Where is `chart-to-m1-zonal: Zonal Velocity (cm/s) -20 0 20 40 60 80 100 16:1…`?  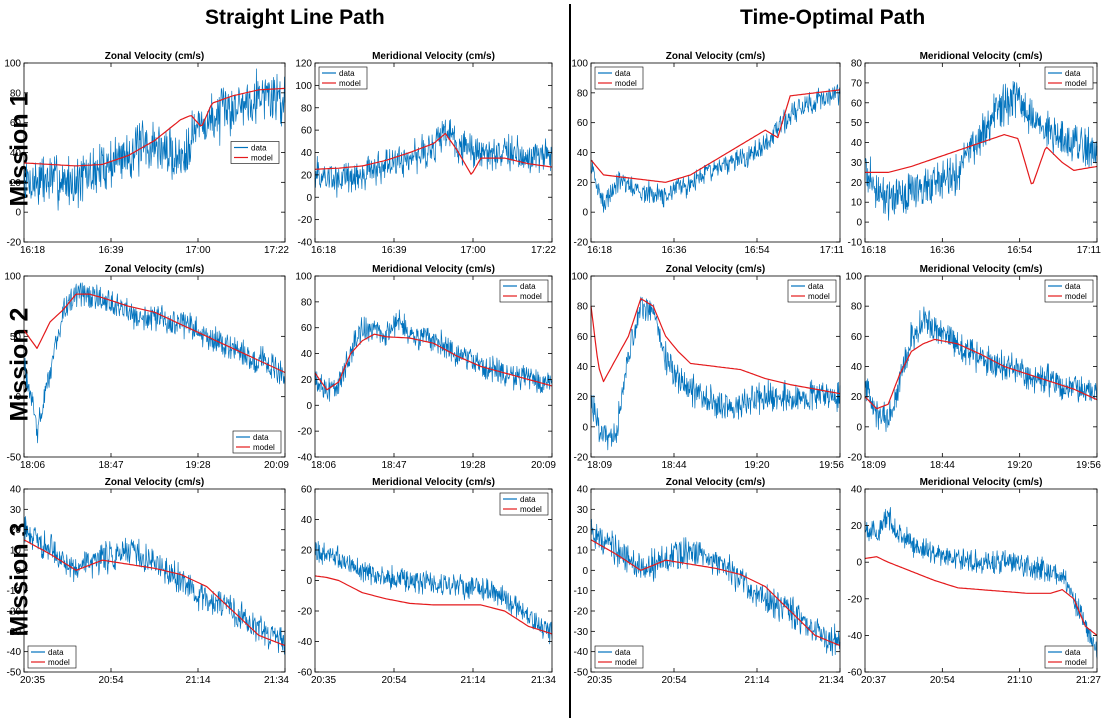
chart-to-m1-zonal: Zonal Velocity (cm/s) -20 0 20 40 60 80 100 16:1… is located at coordinates (707, 153).